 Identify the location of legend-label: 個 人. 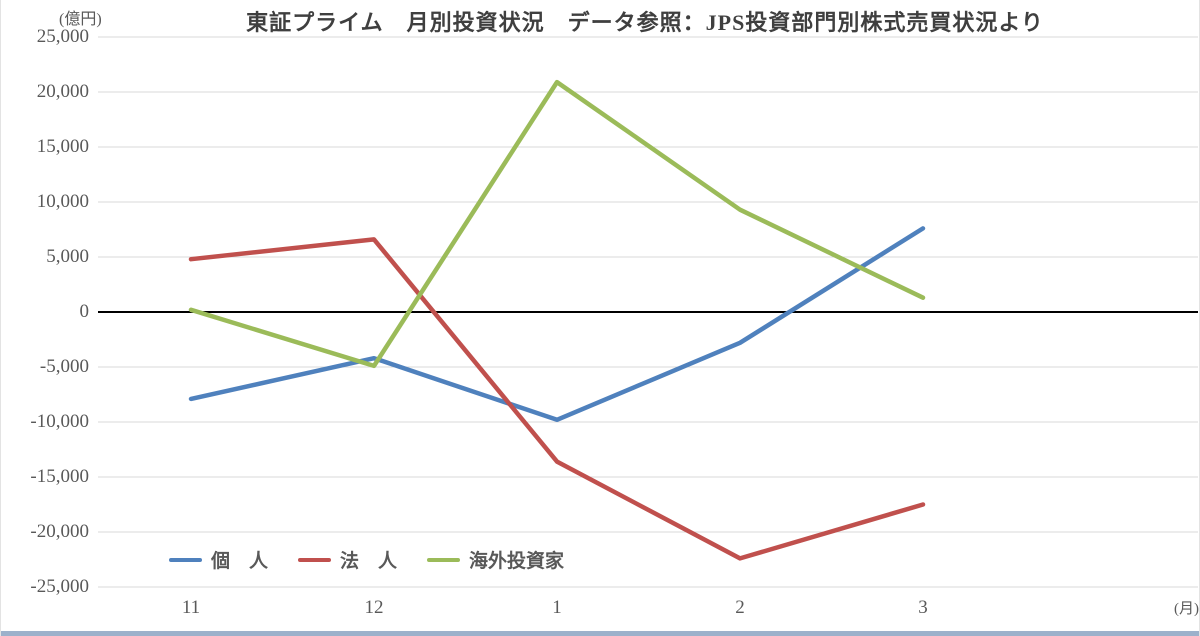
(240, 561).